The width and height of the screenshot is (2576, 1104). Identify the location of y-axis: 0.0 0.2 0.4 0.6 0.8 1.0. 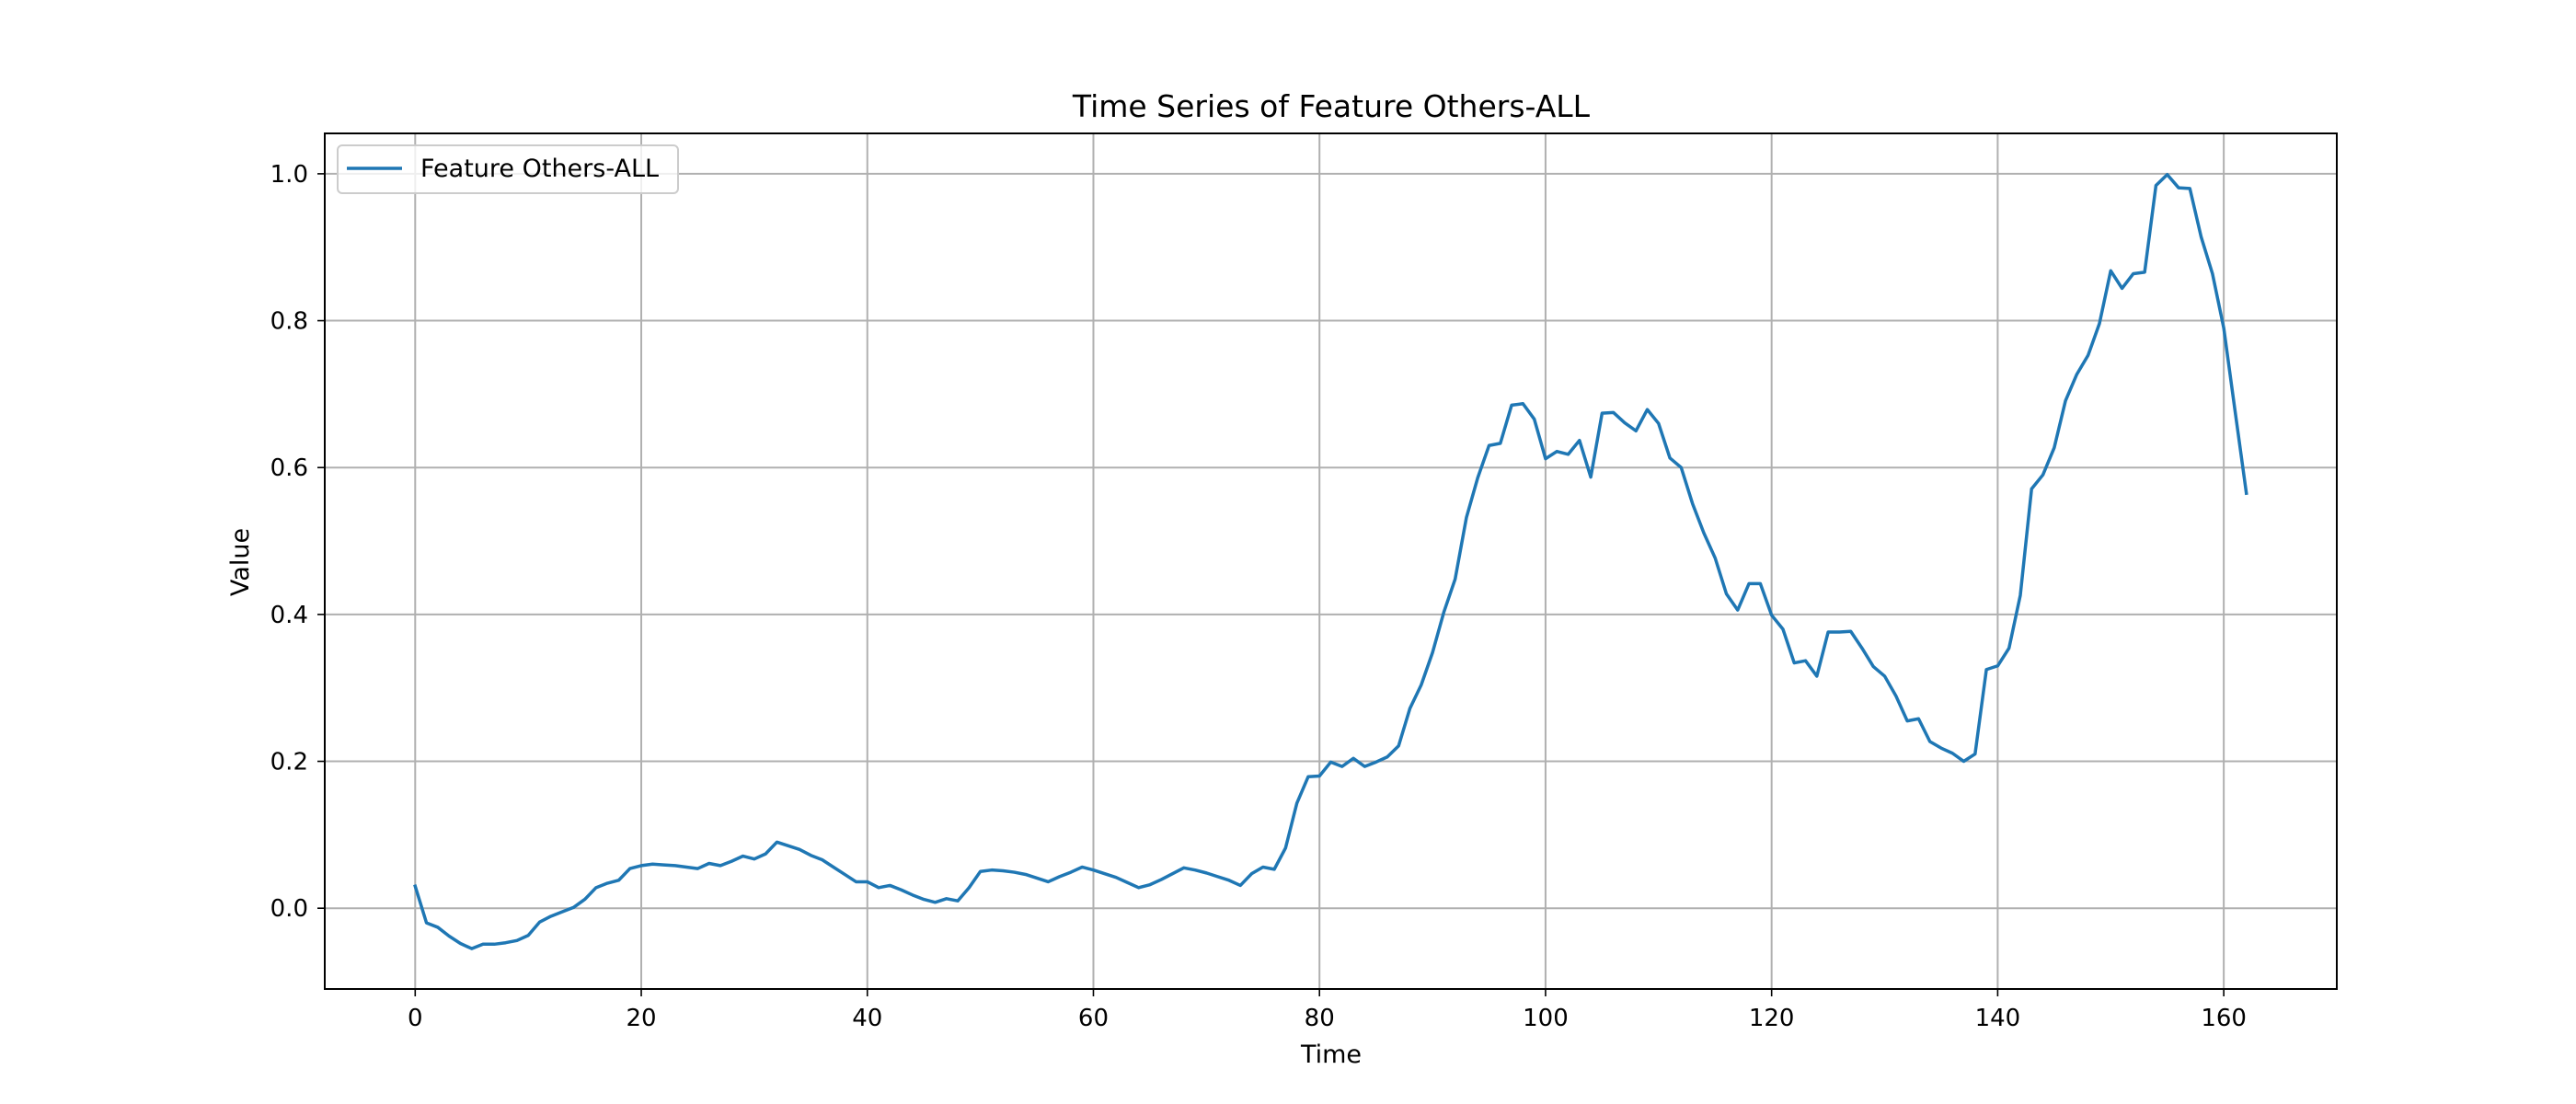
(297, 542).